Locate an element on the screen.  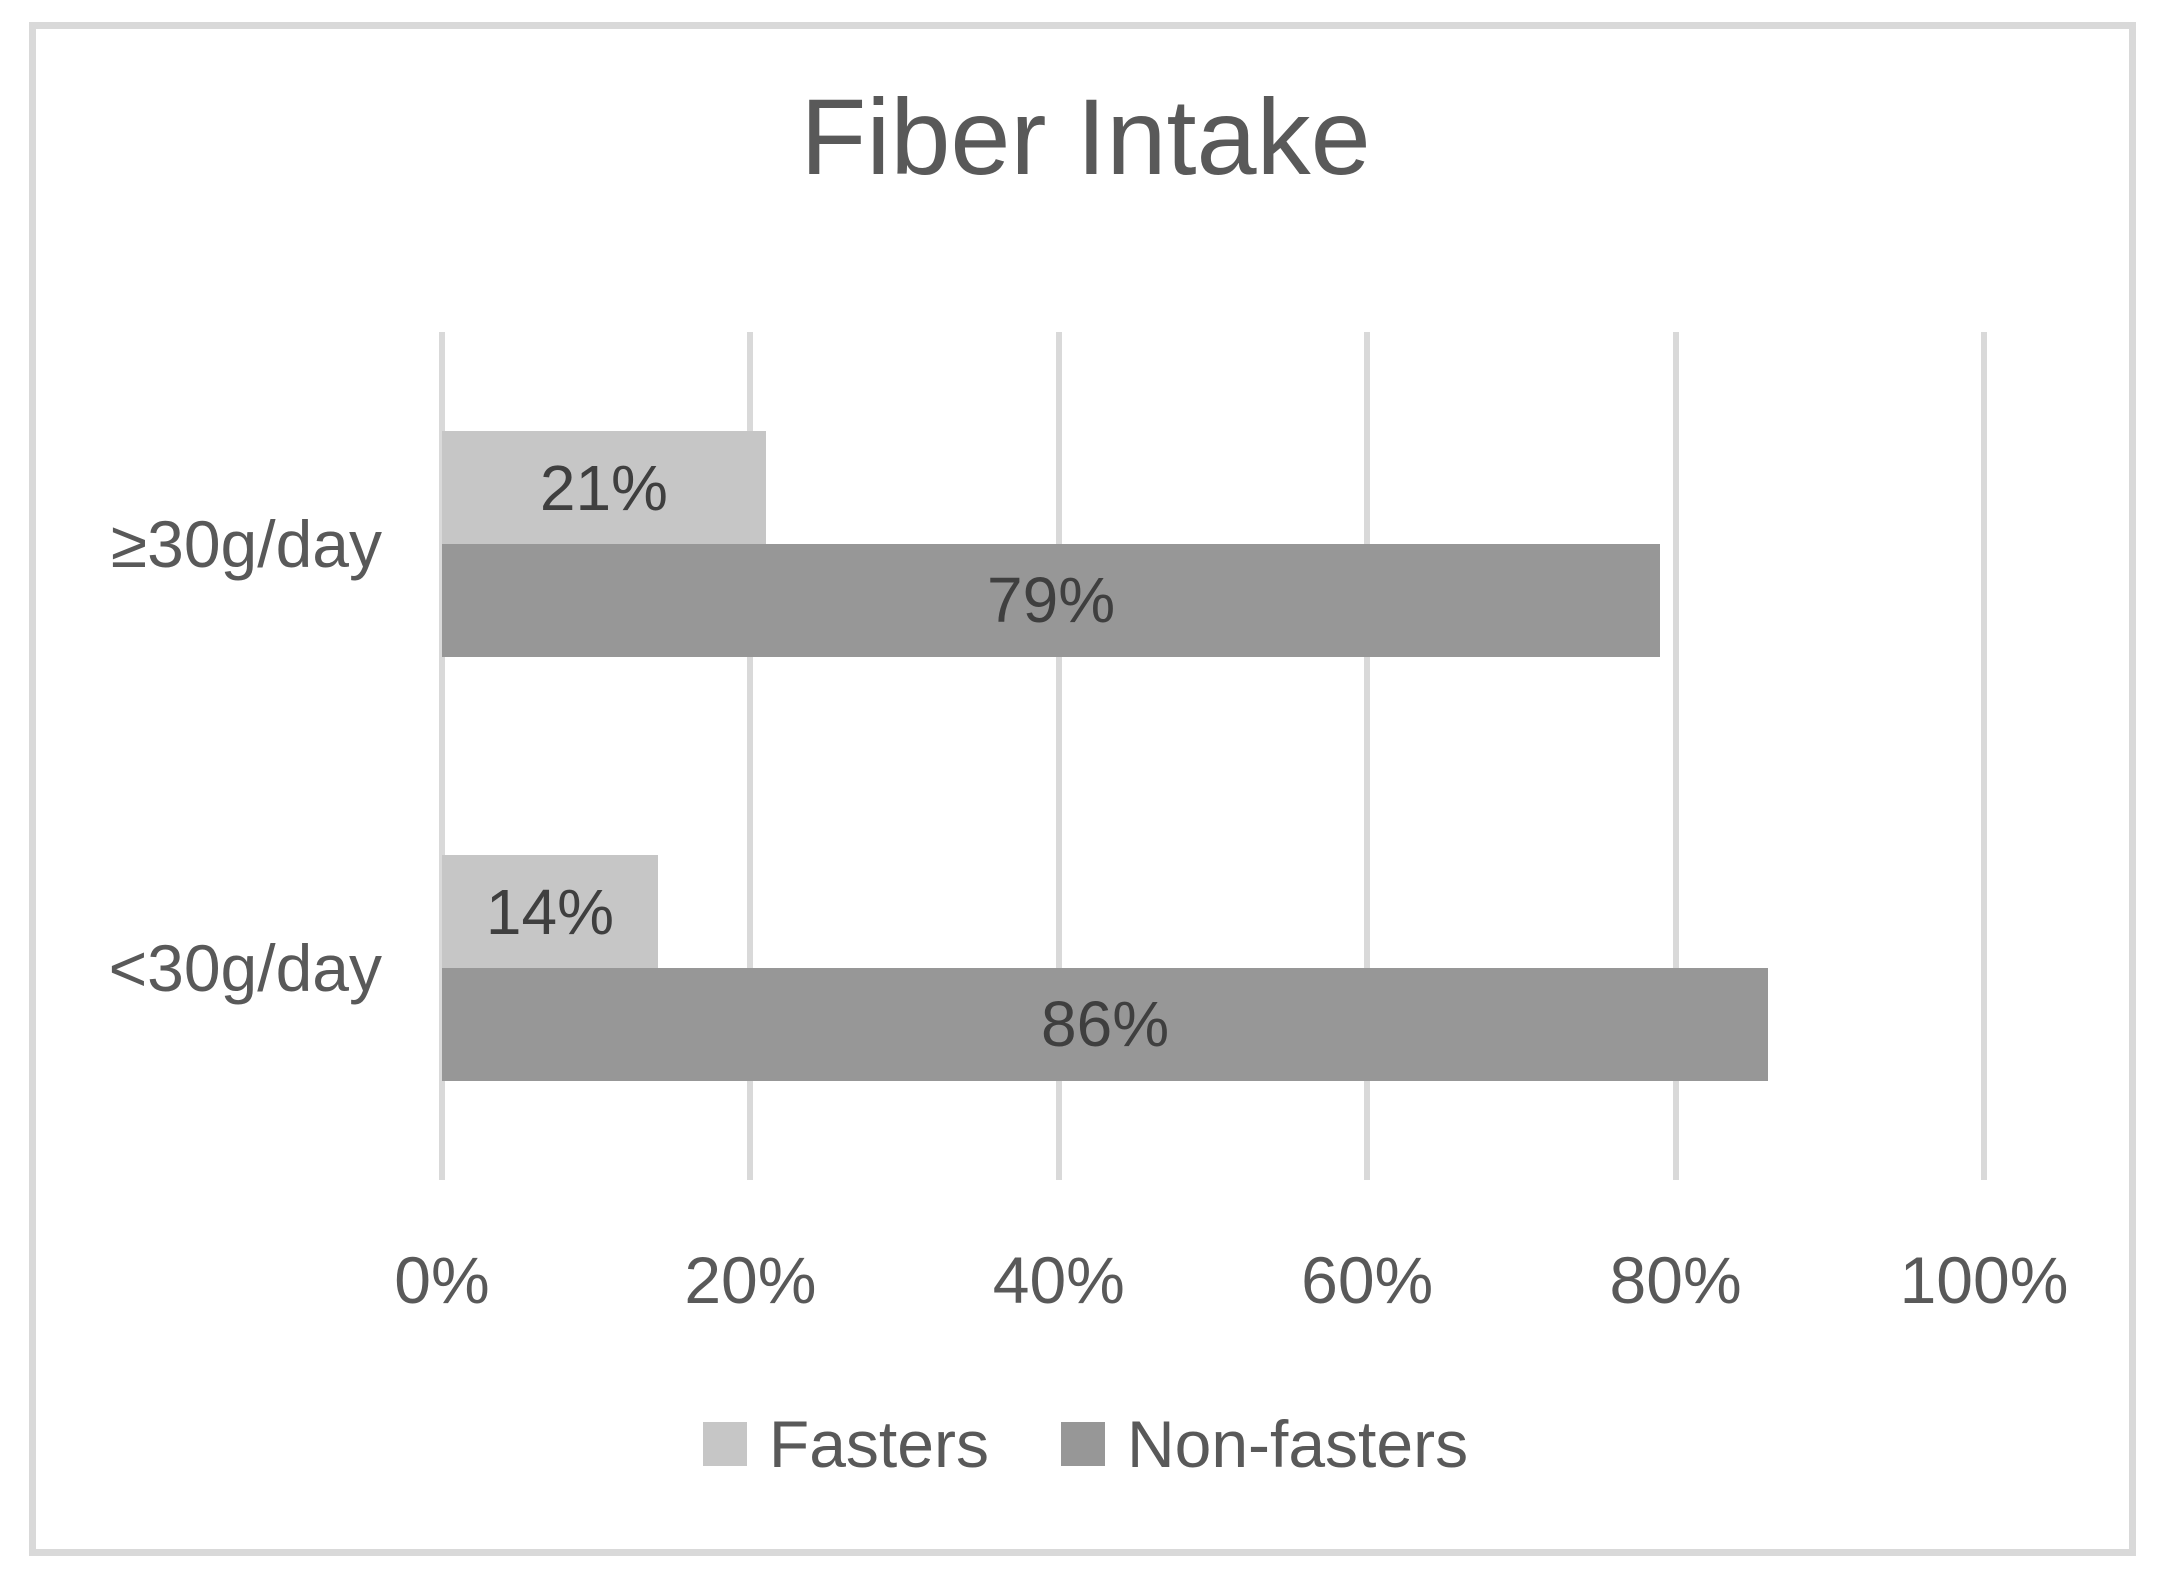
category-label-0: ≥30g/day is located at coordinates (246, 544).